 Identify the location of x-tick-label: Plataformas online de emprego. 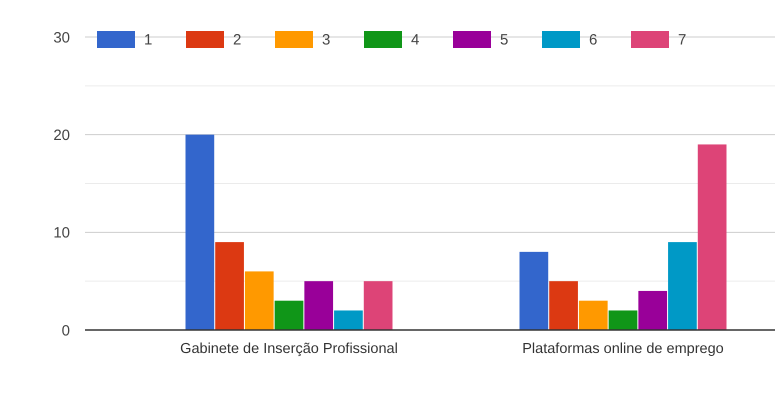
(623, 349).